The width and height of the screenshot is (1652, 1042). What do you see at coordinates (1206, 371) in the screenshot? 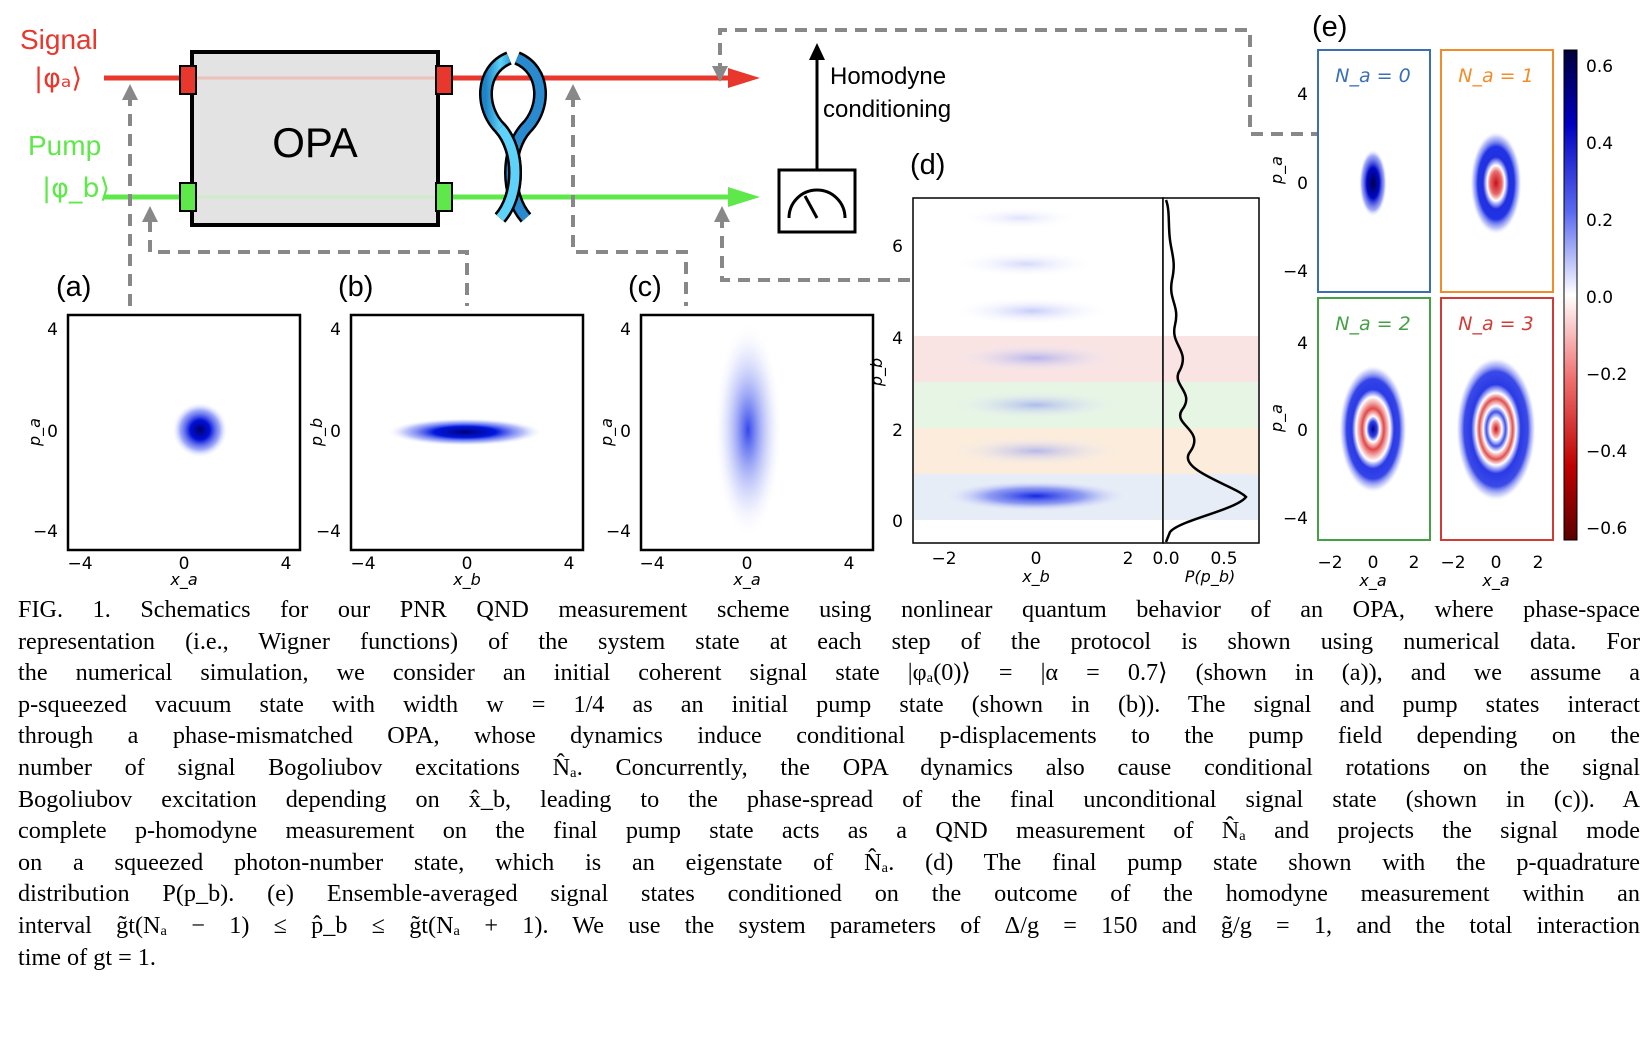
I see `panel-d-distribution-curve` at bounding box center [1206, 371].